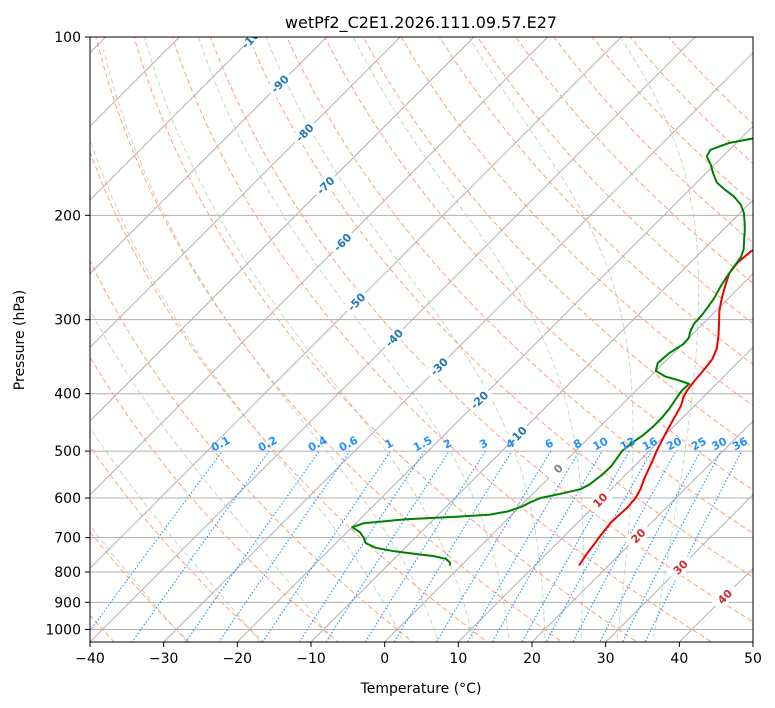 The height and width of the screenshot is (708, 775). What do you see at coordinates (679, 659) in the screenshot?
I see `x-tick-label: 40` at bounding box center [679, 659].